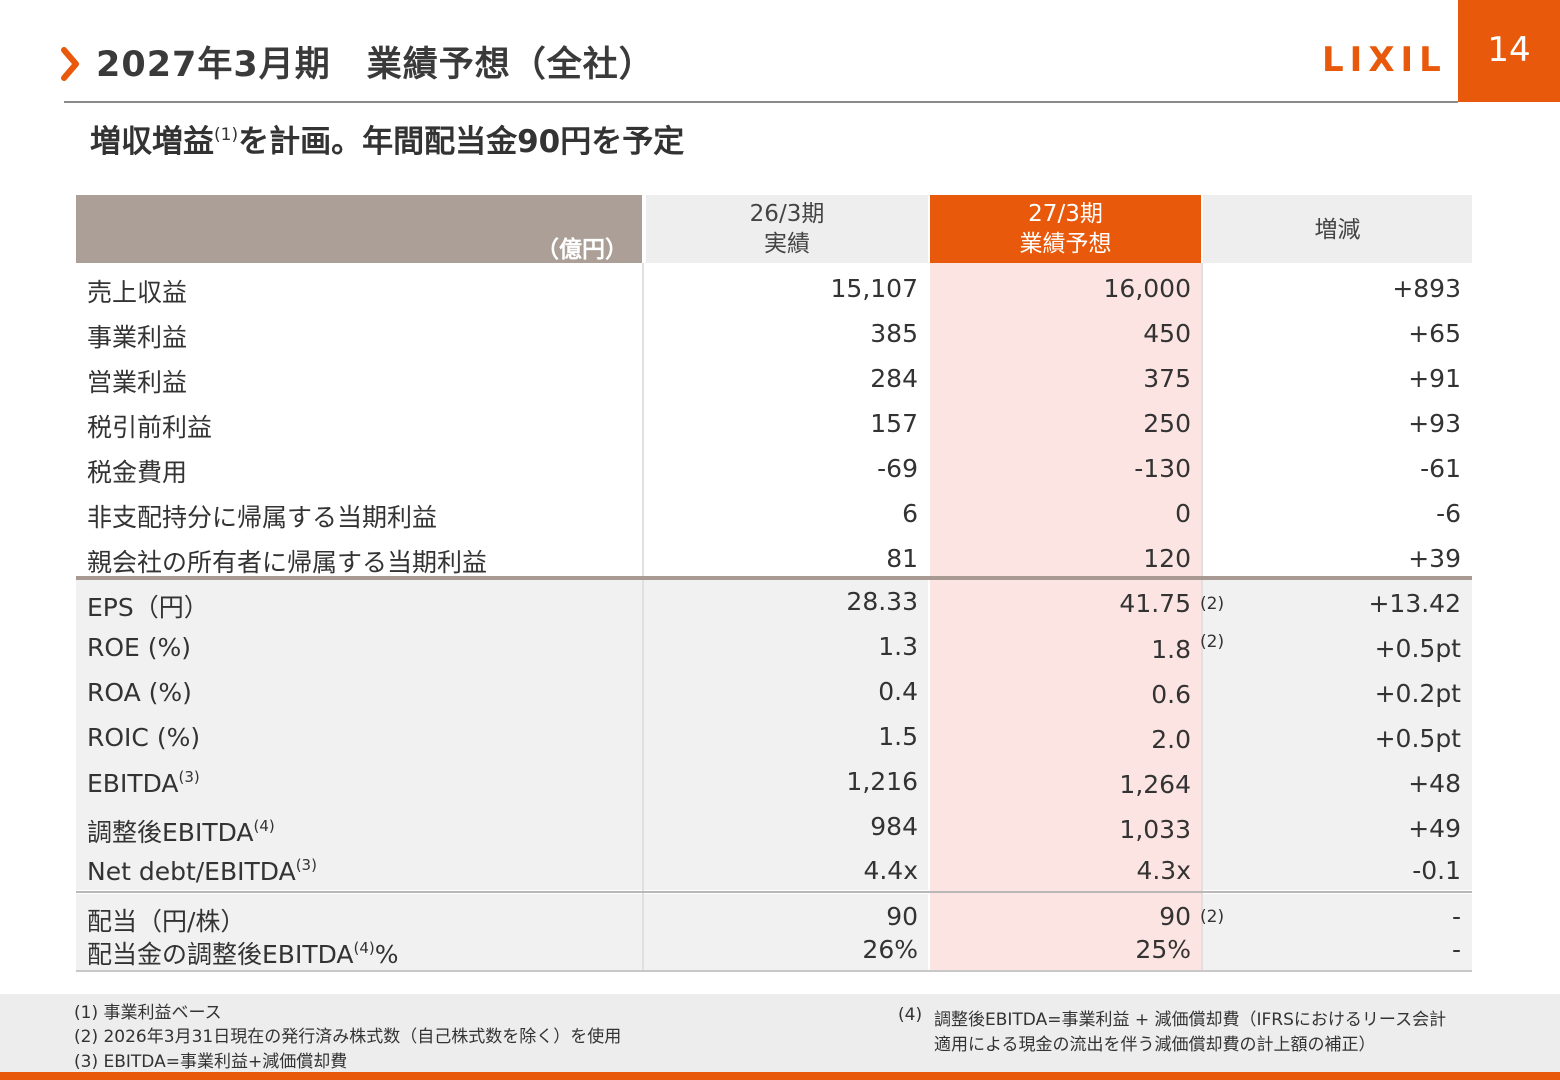  I want to click on header-label-cell, so click(359, 229).